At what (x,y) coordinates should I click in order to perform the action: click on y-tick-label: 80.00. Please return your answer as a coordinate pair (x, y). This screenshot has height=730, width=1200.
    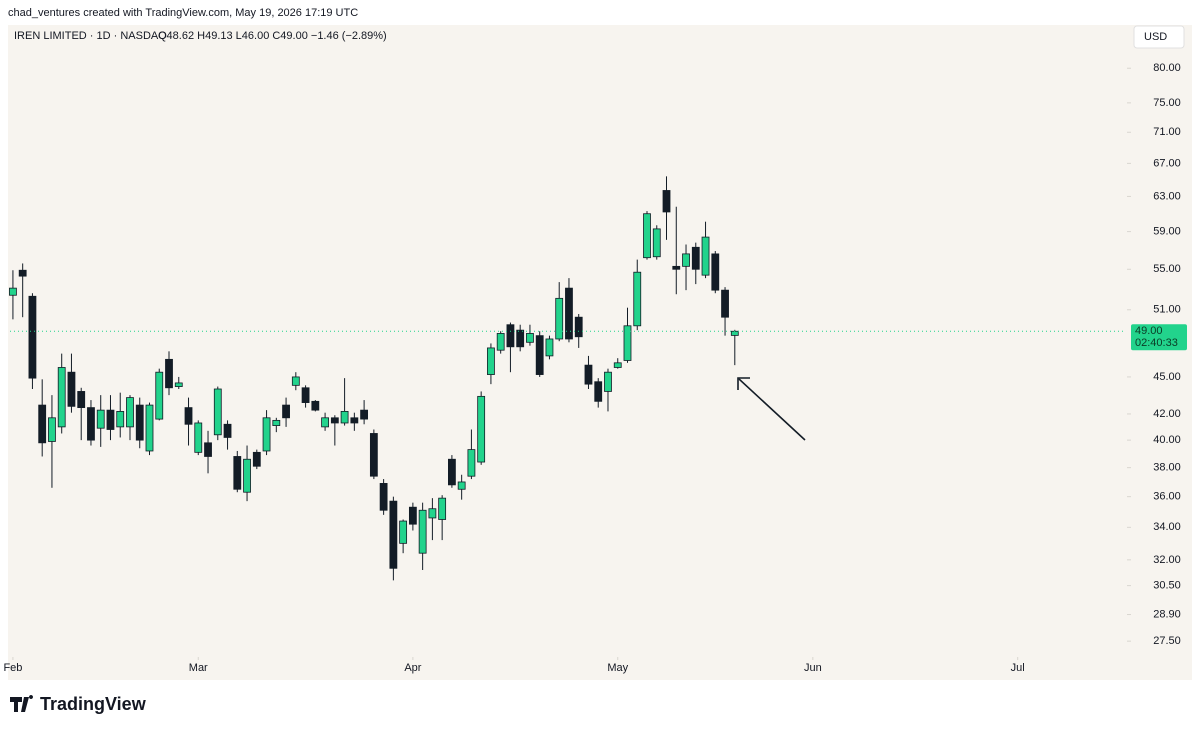
    Looking at the image, I should click on (1167, 68).